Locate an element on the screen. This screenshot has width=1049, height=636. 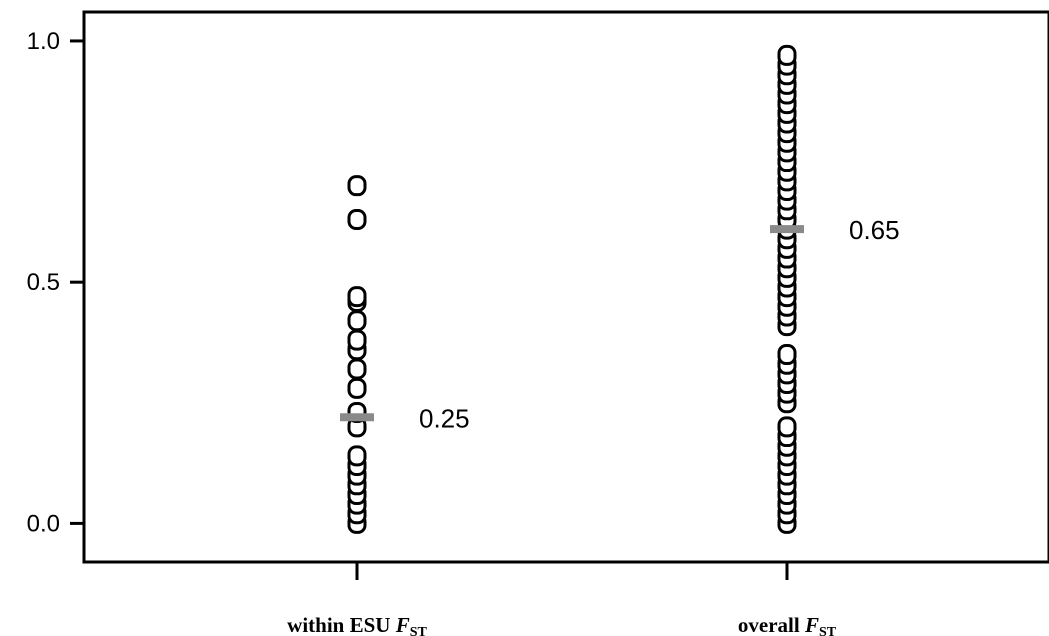
y-tick-label: 0.0 is located at coordinates (43, 523).